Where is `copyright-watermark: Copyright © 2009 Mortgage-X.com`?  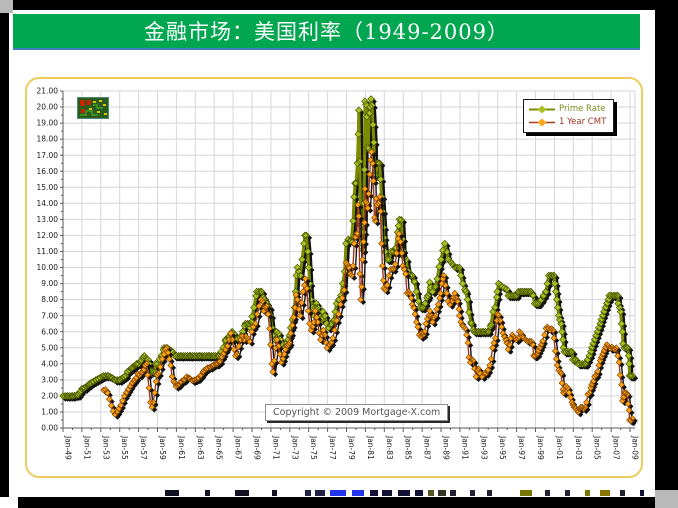
copyright-watermark: Copyright © 2009 Mortgage-X.com is located at coordinates (357, 412).